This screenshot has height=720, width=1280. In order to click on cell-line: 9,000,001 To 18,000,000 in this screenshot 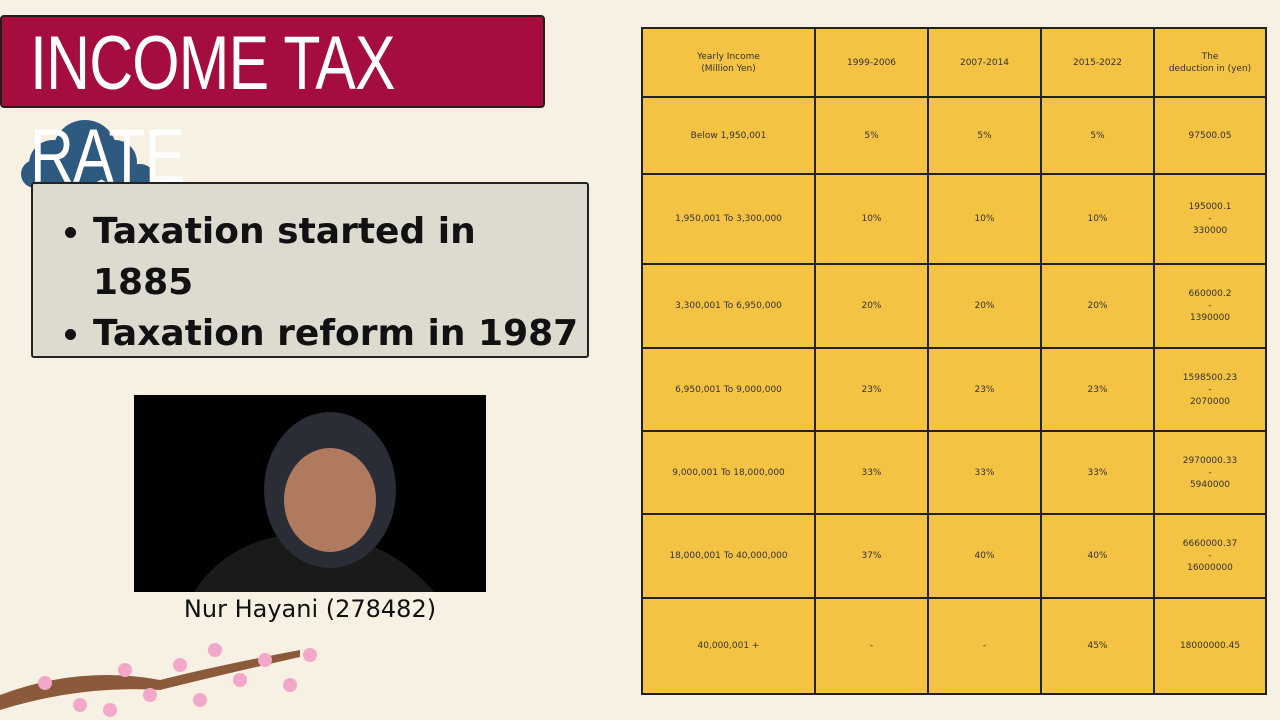, I will do `click(728, 472)`.